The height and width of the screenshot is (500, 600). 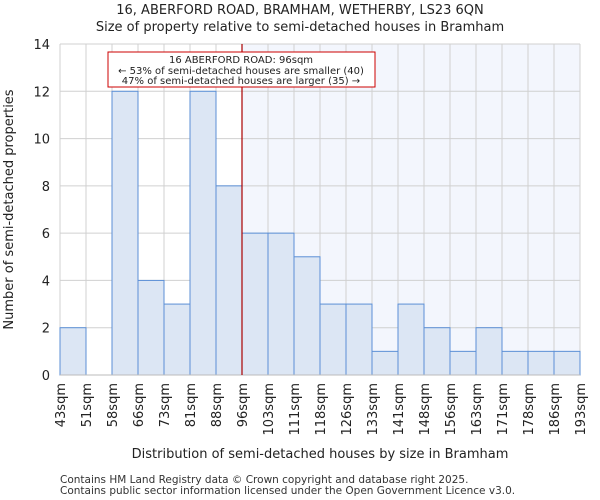 I want to click on annotation-box, so click(x=241, y=69).